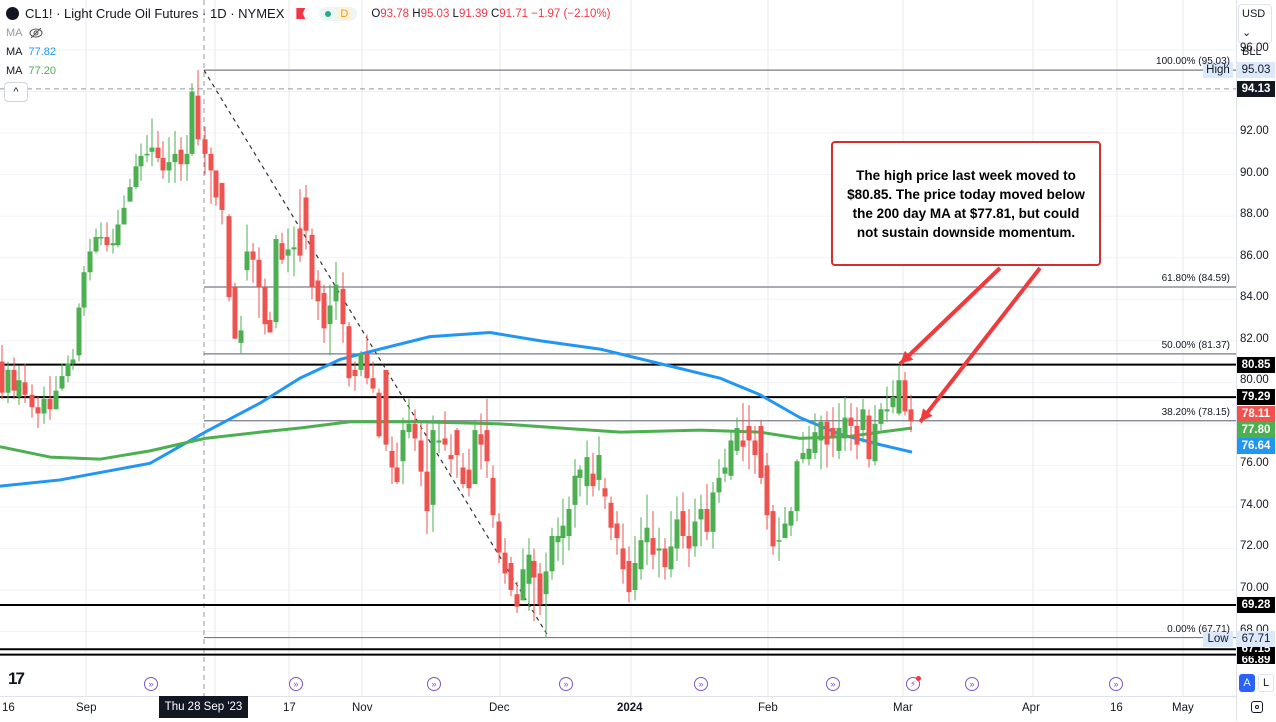 Image resolution: width=1276 pixels, height=722 pixels. What do you see at coordinates (16, 92) in the screenshot?
I see `collapse-legend-button: ^` at bounding box center [16, 92].